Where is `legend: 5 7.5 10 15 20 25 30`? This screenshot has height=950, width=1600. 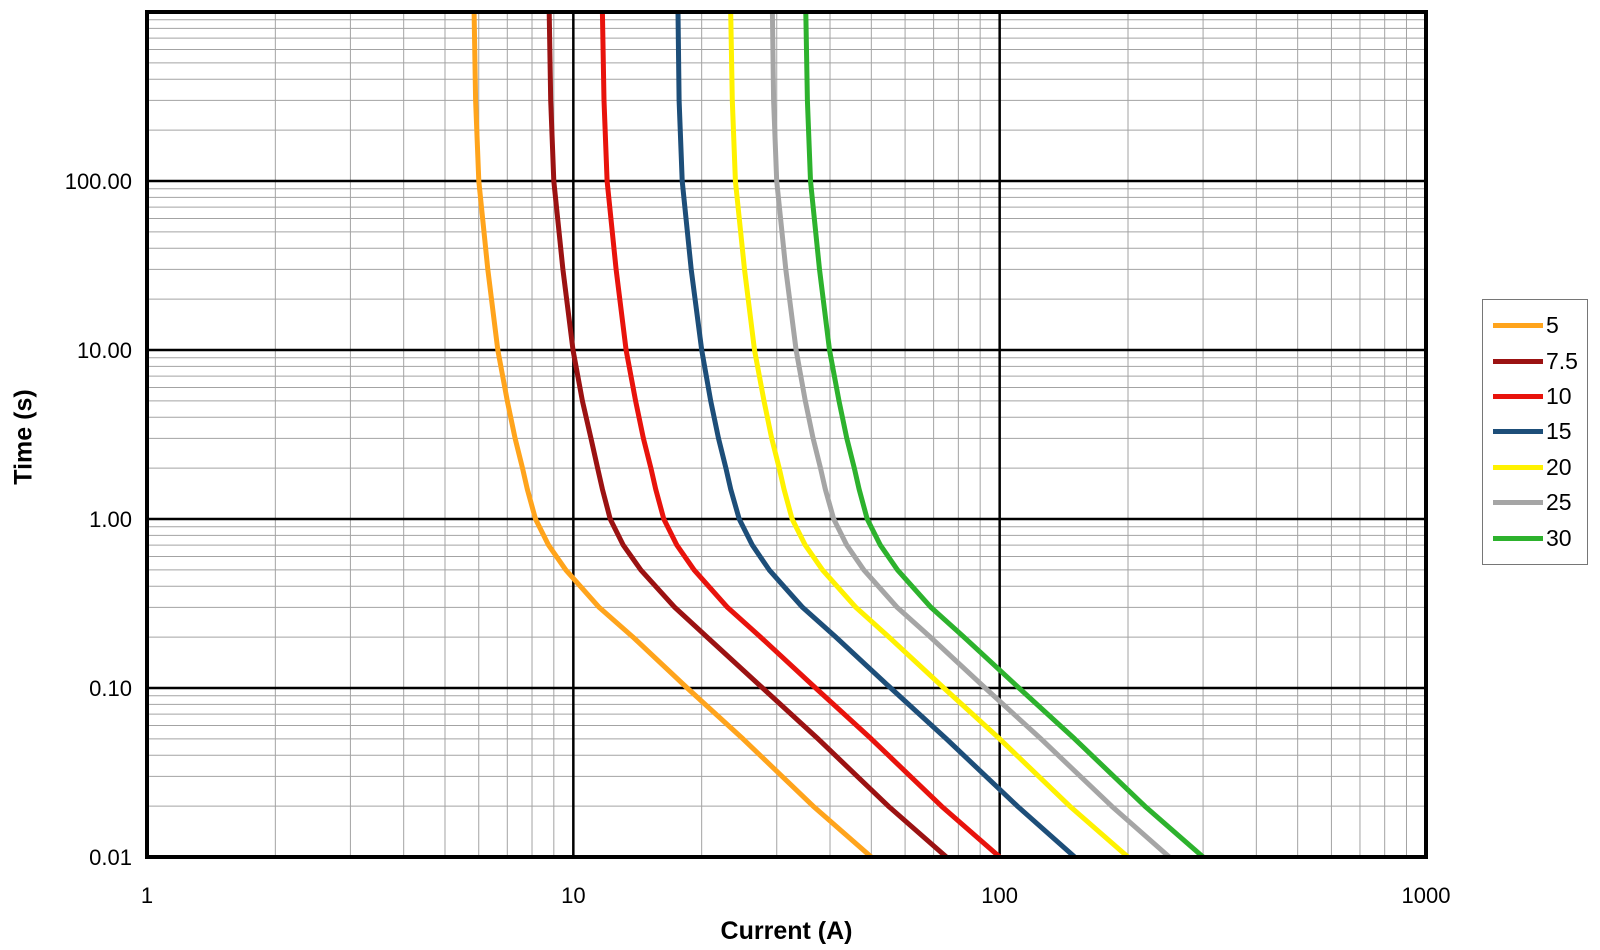
legend: 5 7.5 10 15 20 25 30 is located at coordinates (1535, 432).